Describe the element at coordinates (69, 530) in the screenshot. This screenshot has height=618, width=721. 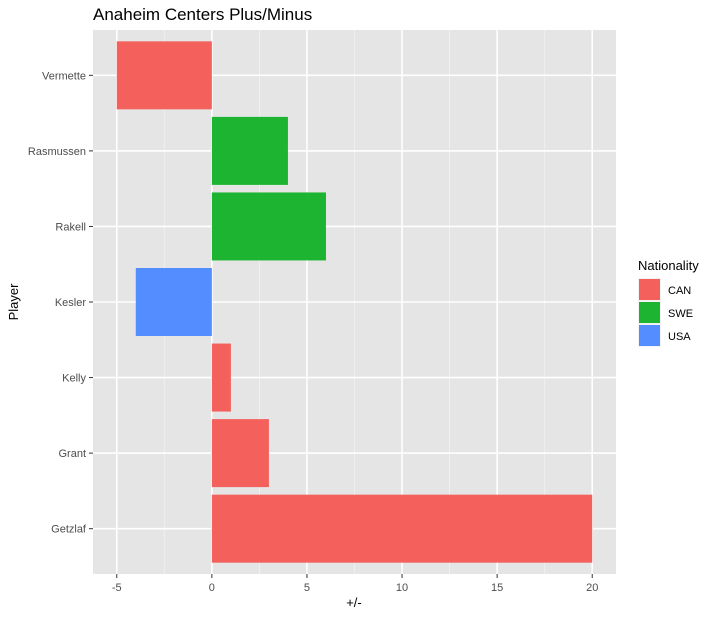
I see `y-tick-label: Getzlaf` at that location.